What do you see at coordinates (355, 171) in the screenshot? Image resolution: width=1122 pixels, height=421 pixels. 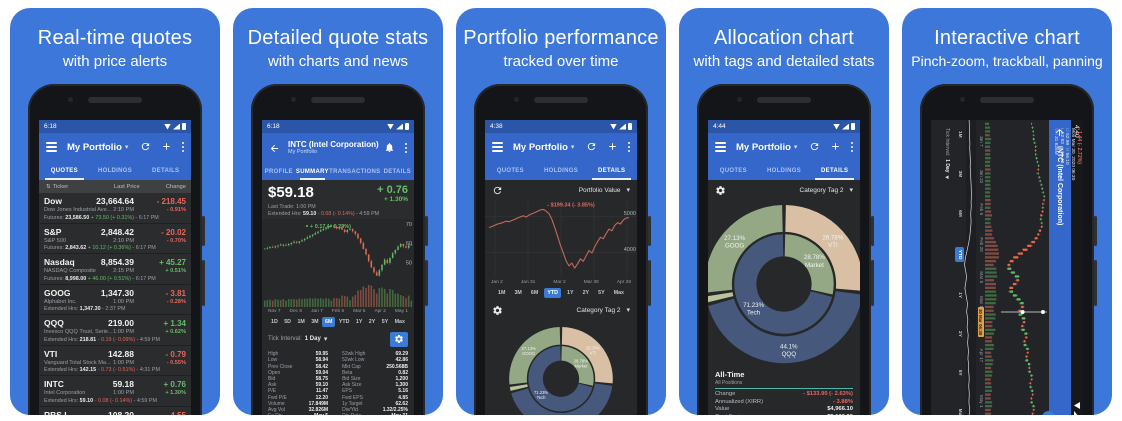 I see `tab-transactions: TRANSACTIONS` at bounding box center [355, 171].